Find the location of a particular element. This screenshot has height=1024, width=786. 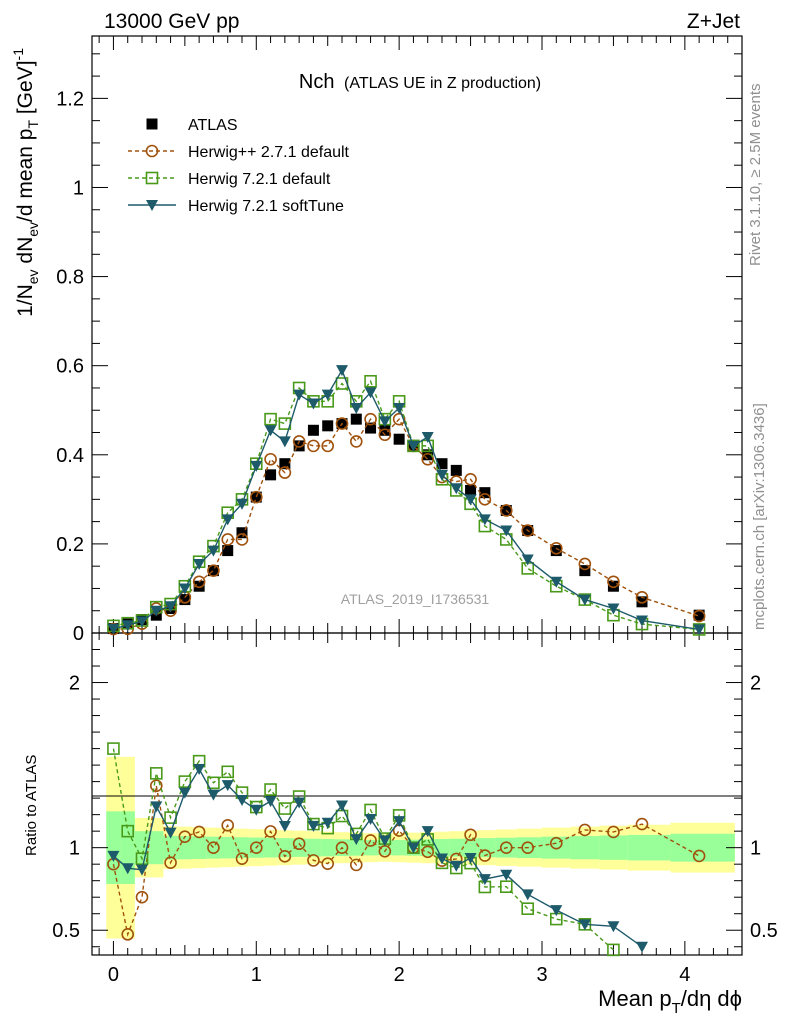

legend-label: Herwig 7.2.1 softTune is located at coordinates (266, 206).